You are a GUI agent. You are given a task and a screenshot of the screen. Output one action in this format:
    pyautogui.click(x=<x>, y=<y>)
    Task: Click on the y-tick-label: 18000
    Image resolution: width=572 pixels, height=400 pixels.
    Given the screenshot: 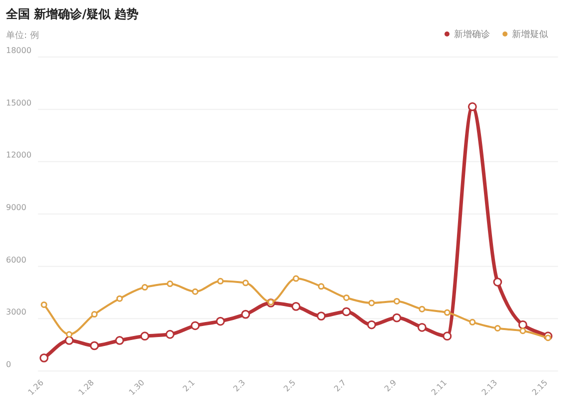 What is the action you would take?
    pyautogui.click(x=19, y=50)
    